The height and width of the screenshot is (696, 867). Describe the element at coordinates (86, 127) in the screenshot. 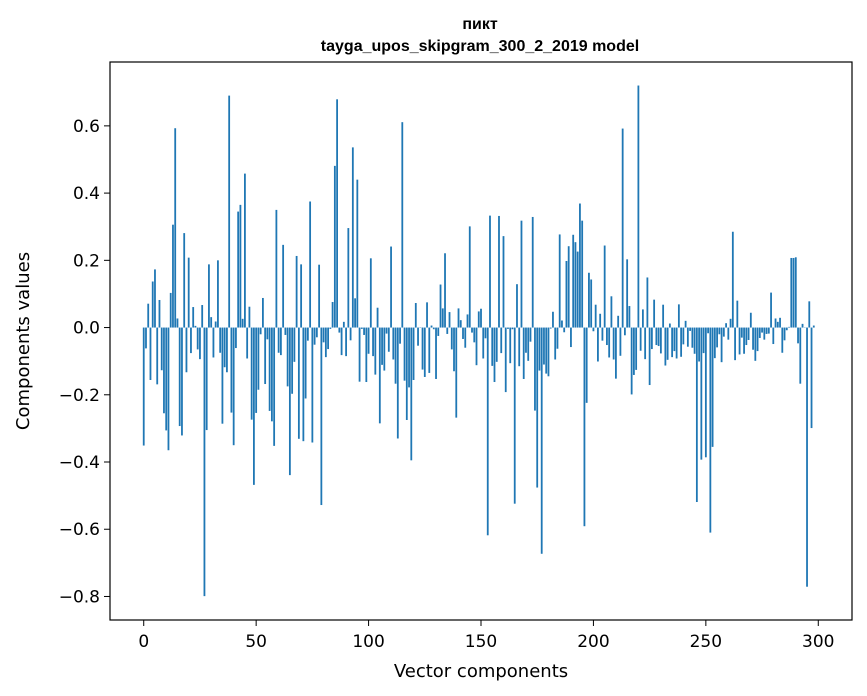

I see `y-tick-label: 0.6` at that location.